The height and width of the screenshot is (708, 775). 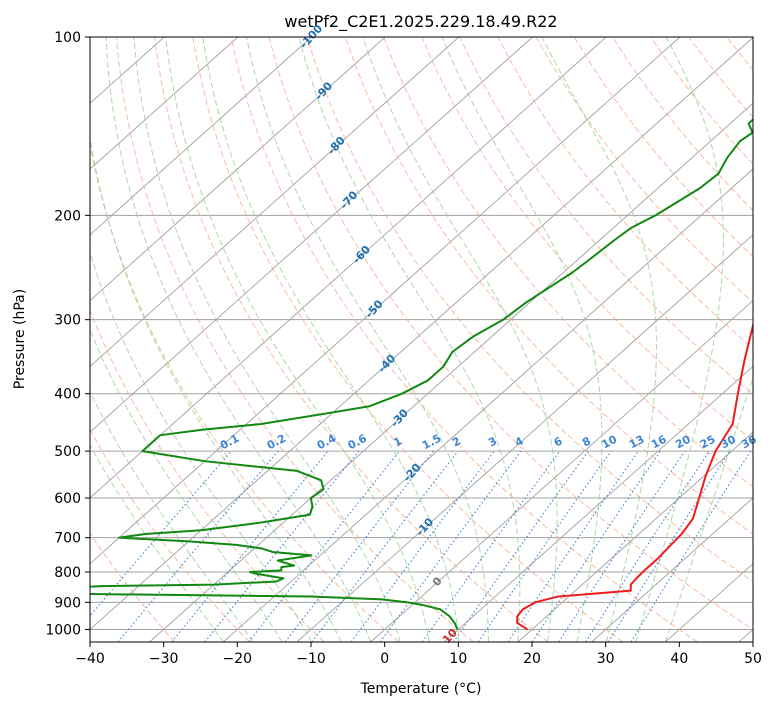 What do you see at coordinates (421, 689) in the screenshot?
I see `x-axis-label: Temperature (°C)` at bounding box center [421, 689].